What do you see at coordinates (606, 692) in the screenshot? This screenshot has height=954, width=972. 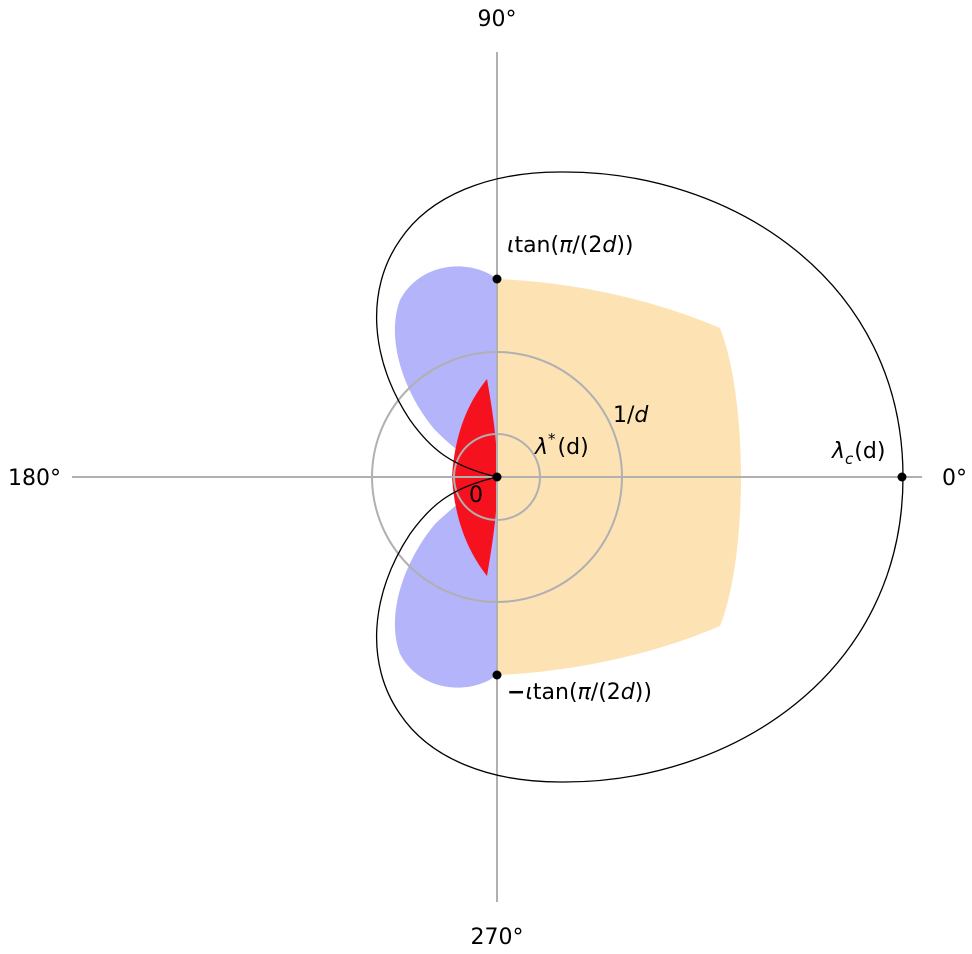 I see `bottom-mid: /(2` at bounding box center [606, 692].